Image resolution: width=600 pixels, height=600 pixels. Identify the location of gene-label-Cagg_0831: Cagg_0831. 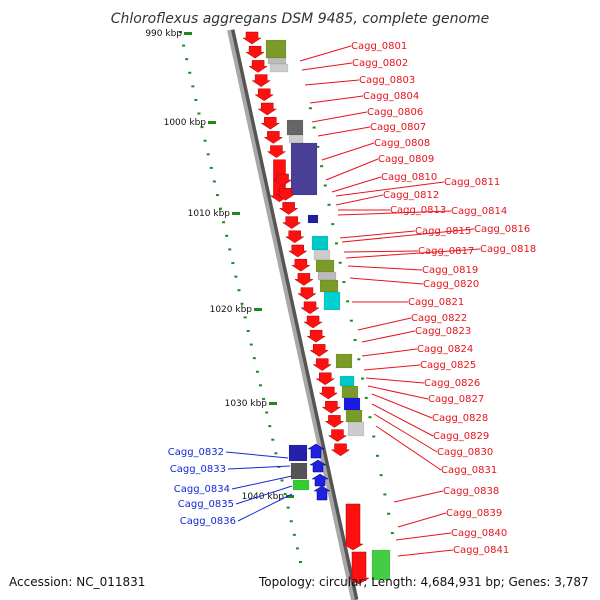
(469, 470).